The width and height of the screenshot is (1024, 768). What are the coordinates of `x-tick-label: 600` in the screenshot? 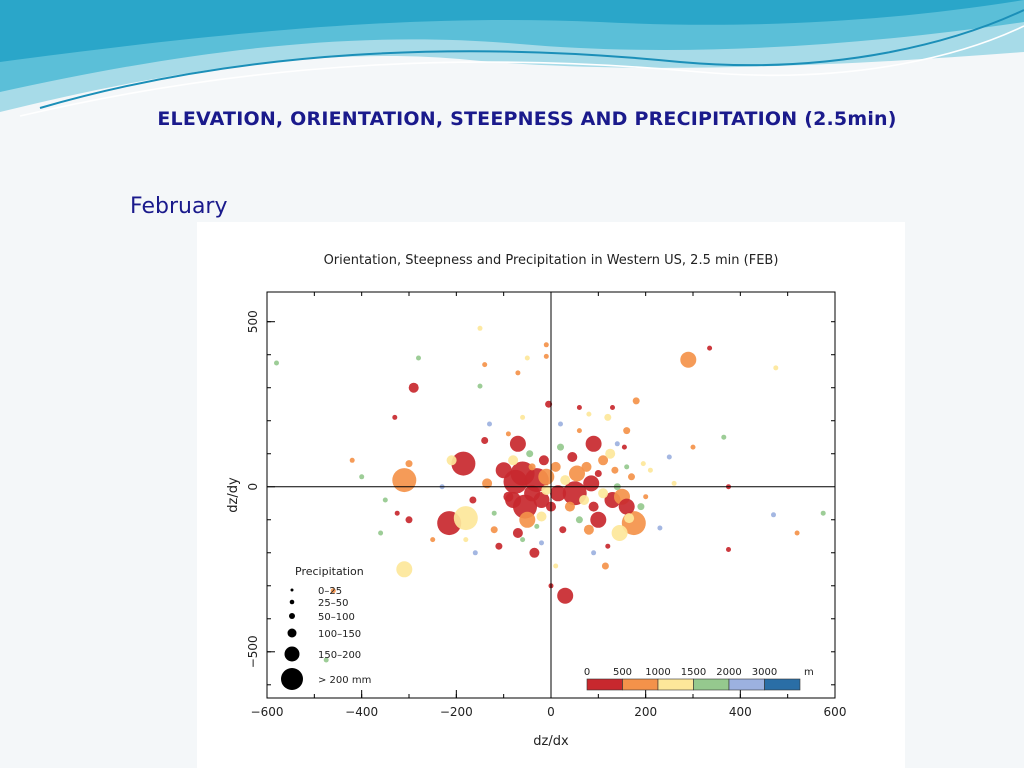 It's located at (835, 712).